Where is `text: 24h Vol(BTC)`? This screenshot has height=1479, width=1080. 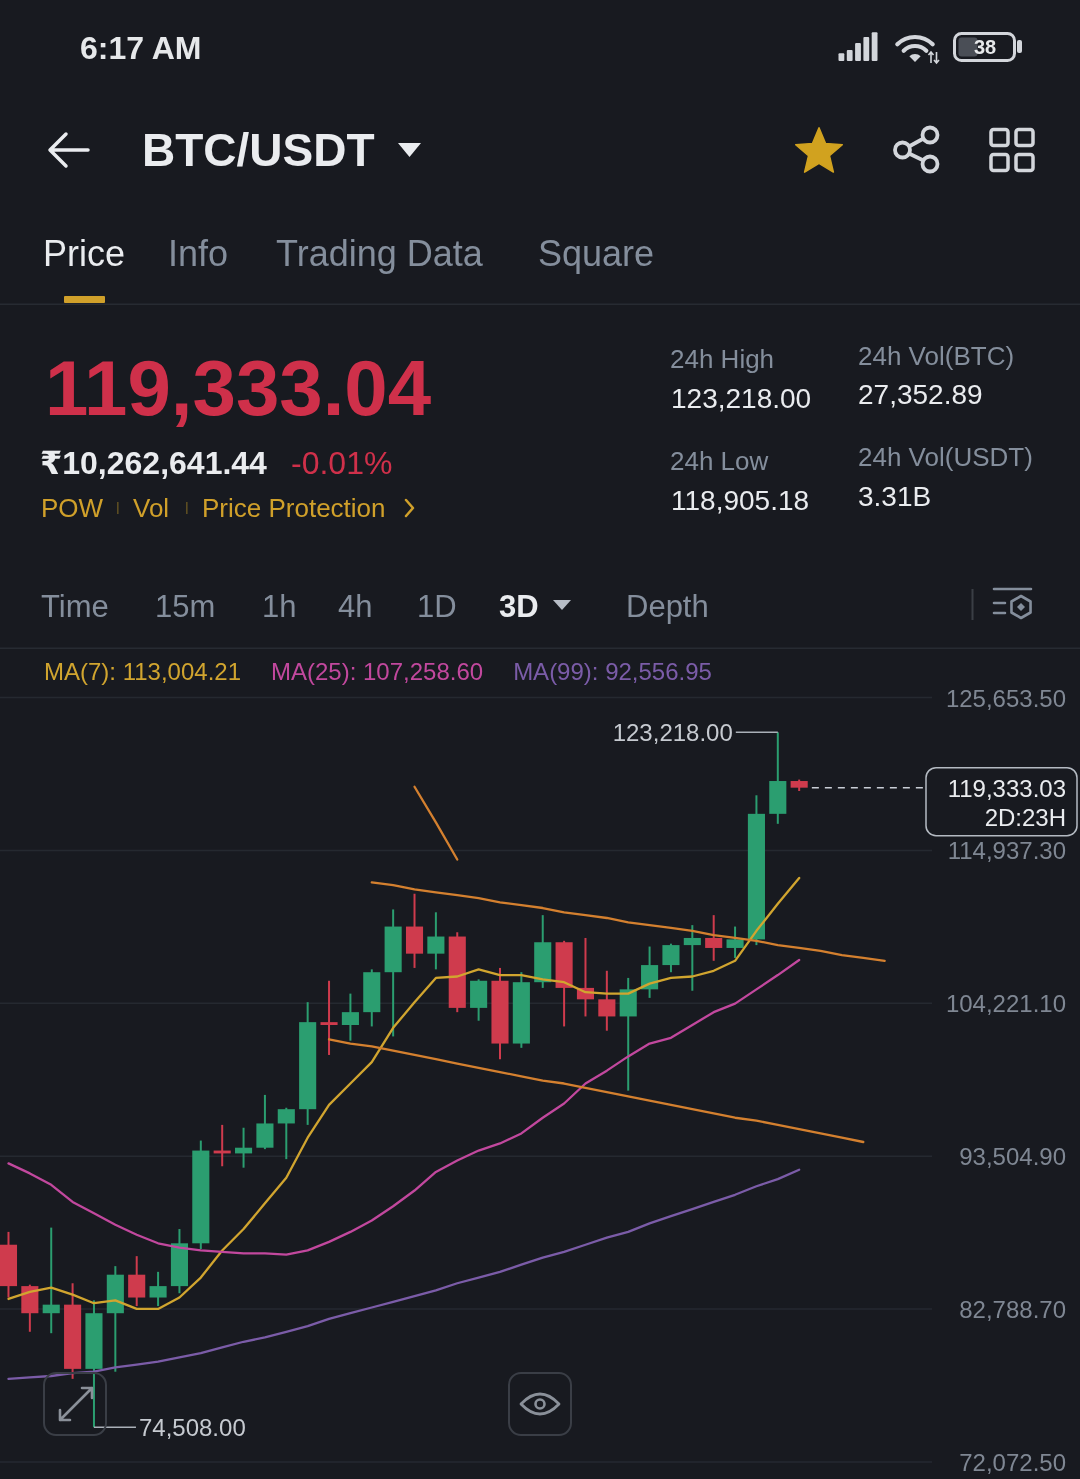
text: 24h Vol(BTC) is located at coordinates (936, 356).